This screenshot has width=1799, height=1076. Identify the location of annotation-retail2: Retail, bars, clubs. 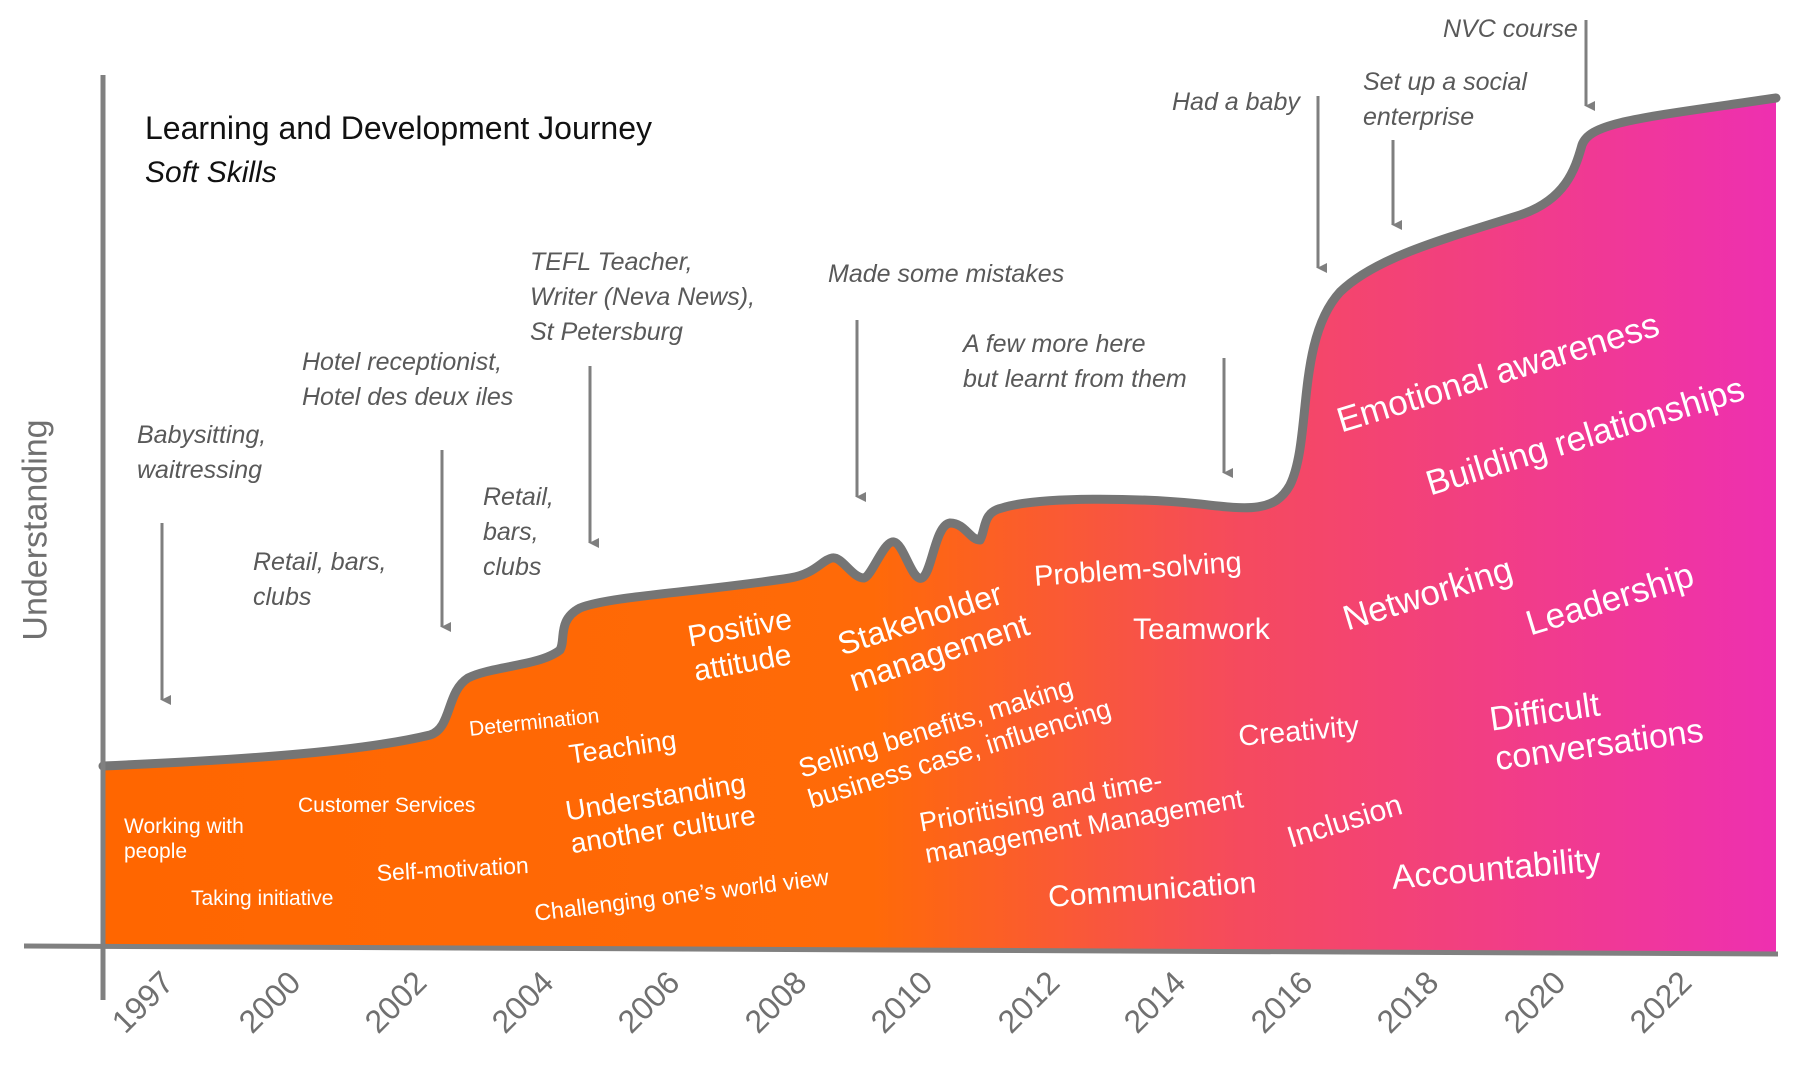
(518, 532).